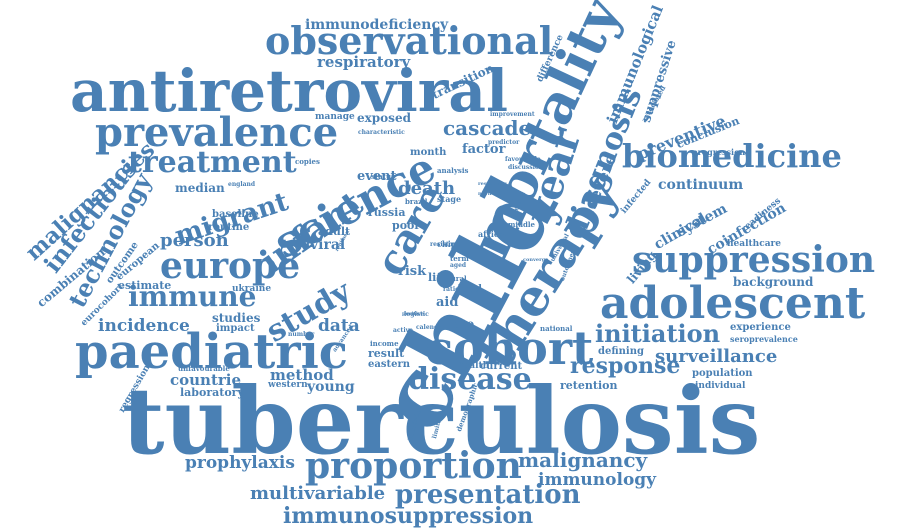 Image resolution: width=900 pixels, height=531 pixels. I want to click on word: immunology, so click(597, 480).